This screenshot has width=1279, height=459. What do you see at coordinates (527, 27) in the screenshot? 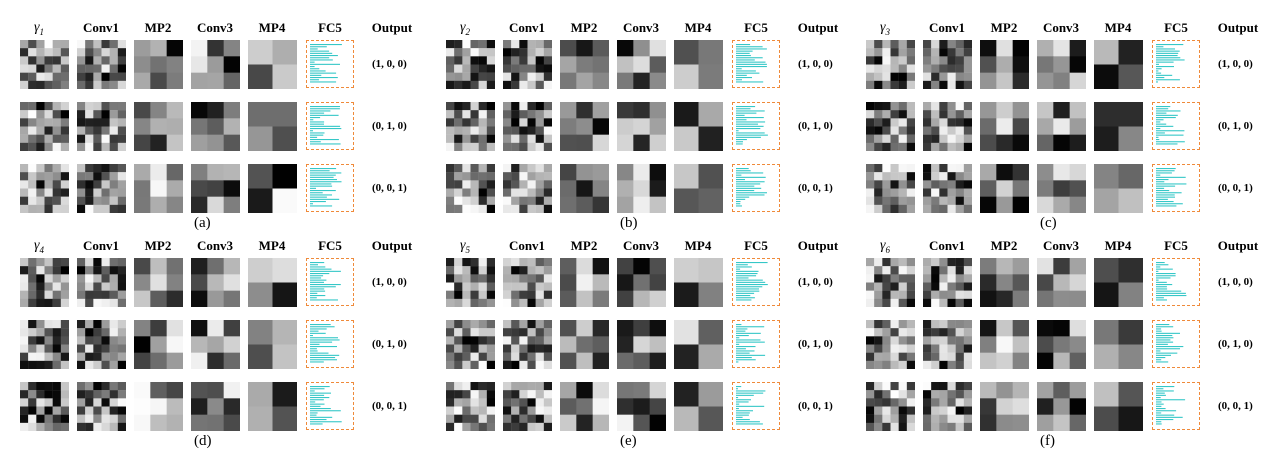
I see `column-header-conv1: Conv1` at bounding box center [527, 27].